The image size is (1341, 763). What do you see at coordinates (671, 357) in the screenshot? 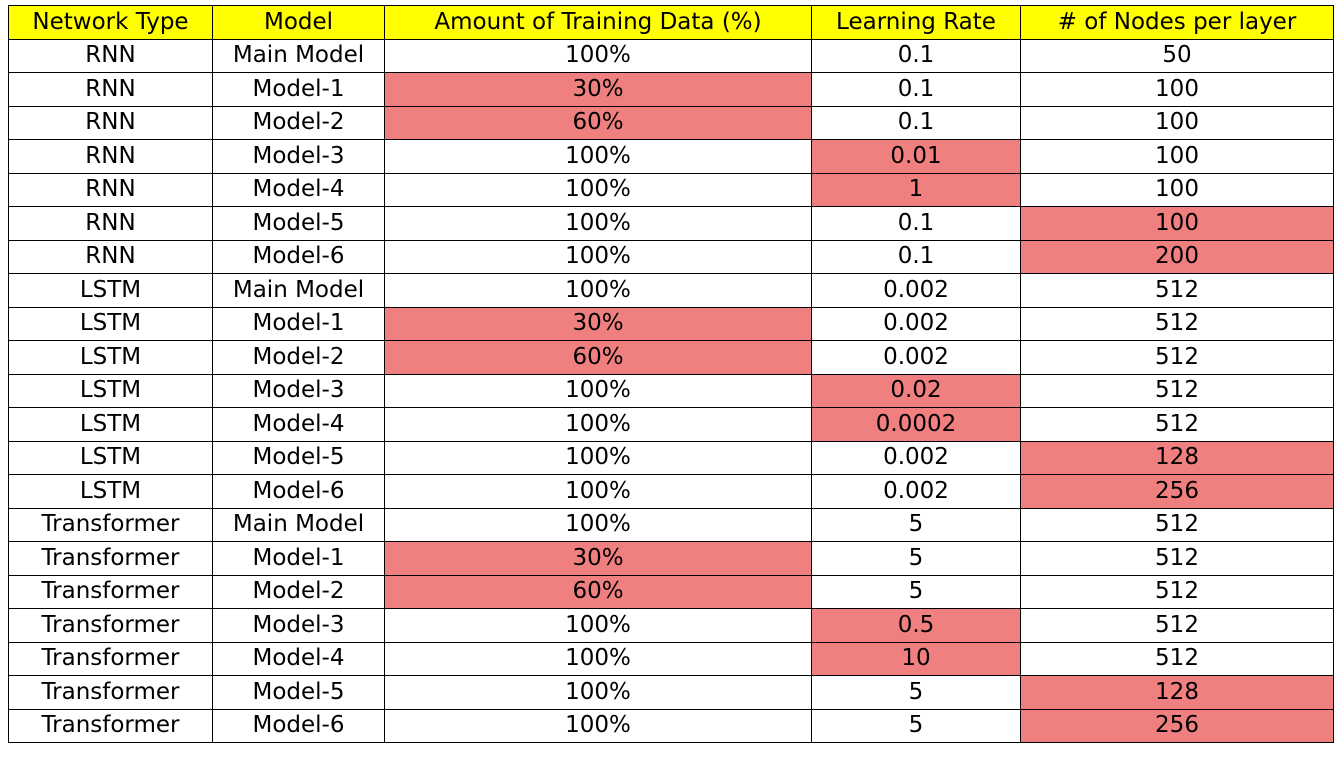
I see `table-row: LSTM Model-2 60% 0.002 512` at bounding box center [671, 357].